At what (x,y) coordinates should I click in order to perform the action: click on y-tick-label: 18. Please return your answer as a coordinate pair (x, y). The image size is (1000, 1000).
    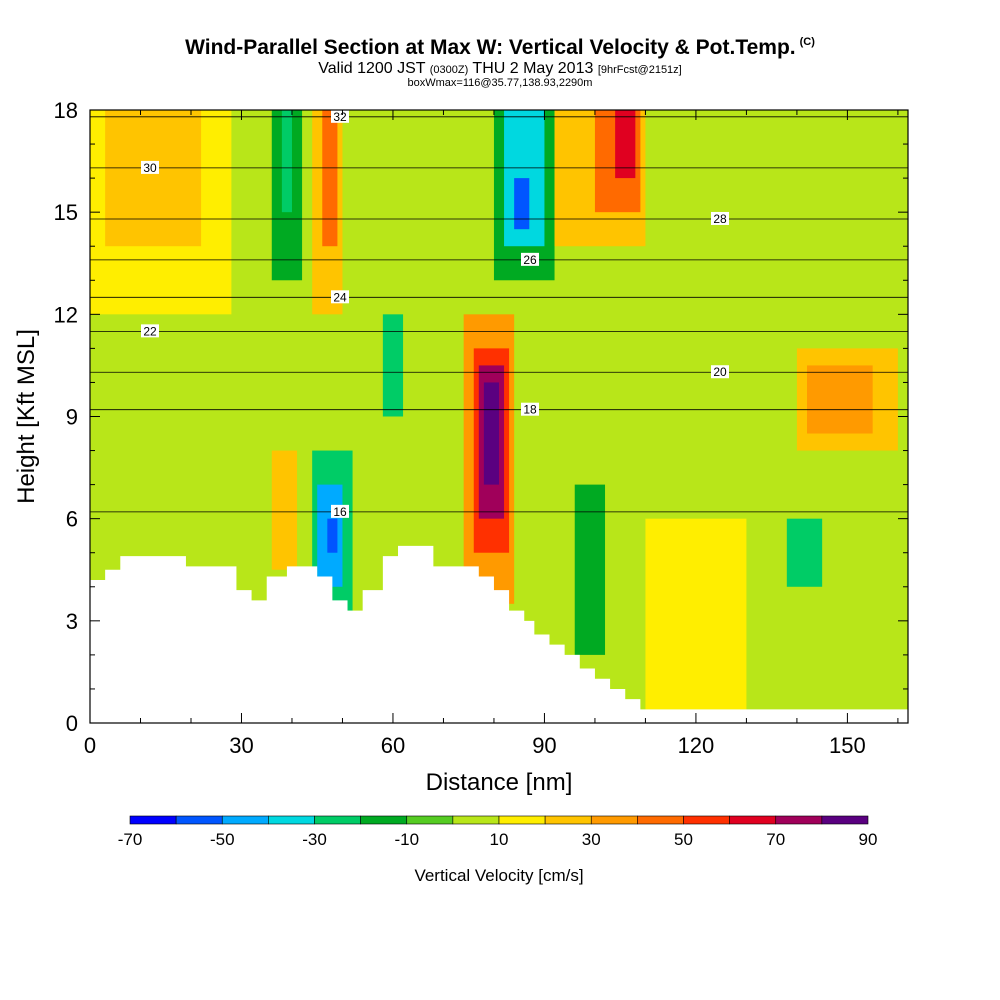
    Looking at the image, I should click on (66, 110).